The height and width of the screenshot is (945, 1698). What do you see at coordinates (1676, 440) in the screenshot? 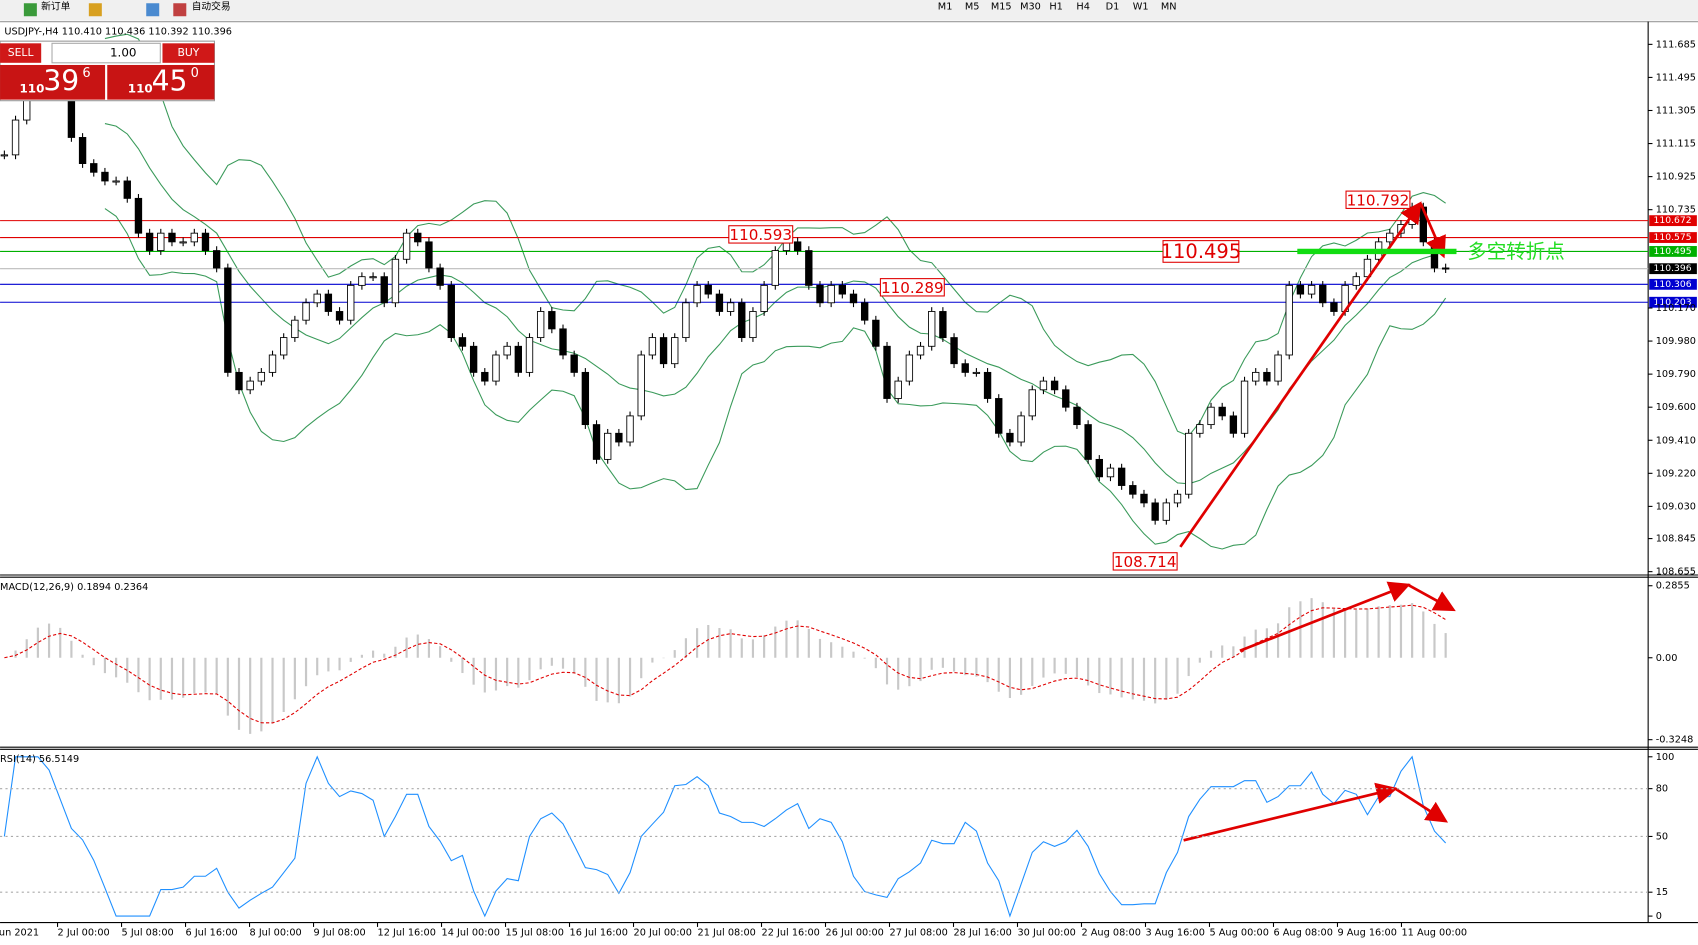
I see `y-tick-label: 109.410` at bounding box center [1676, 440].